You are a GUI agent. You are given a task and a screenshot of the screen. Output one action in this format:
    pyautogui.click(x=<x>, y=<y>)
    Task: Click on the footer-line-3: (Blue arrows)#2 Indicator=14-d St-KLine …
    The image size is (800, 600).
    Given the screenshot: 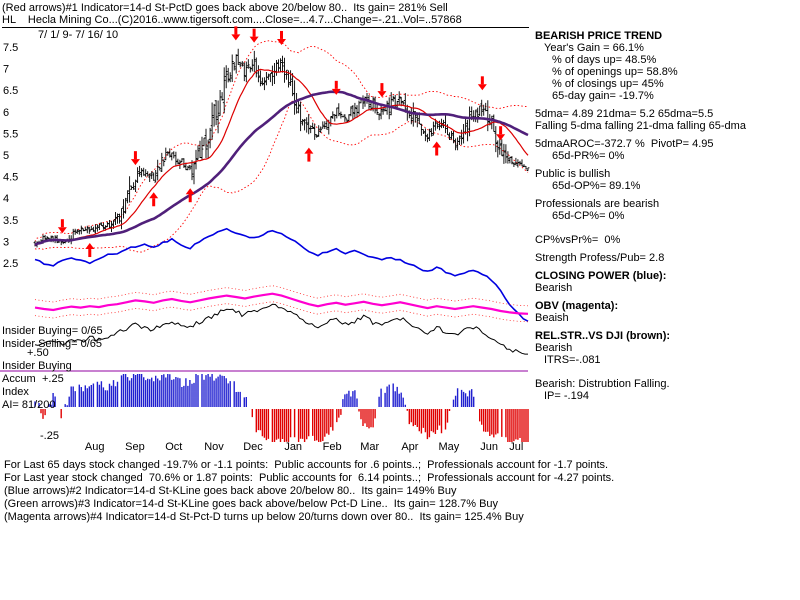 What is the action you would take?
    pyautogui.click(x=230, y=491)
    